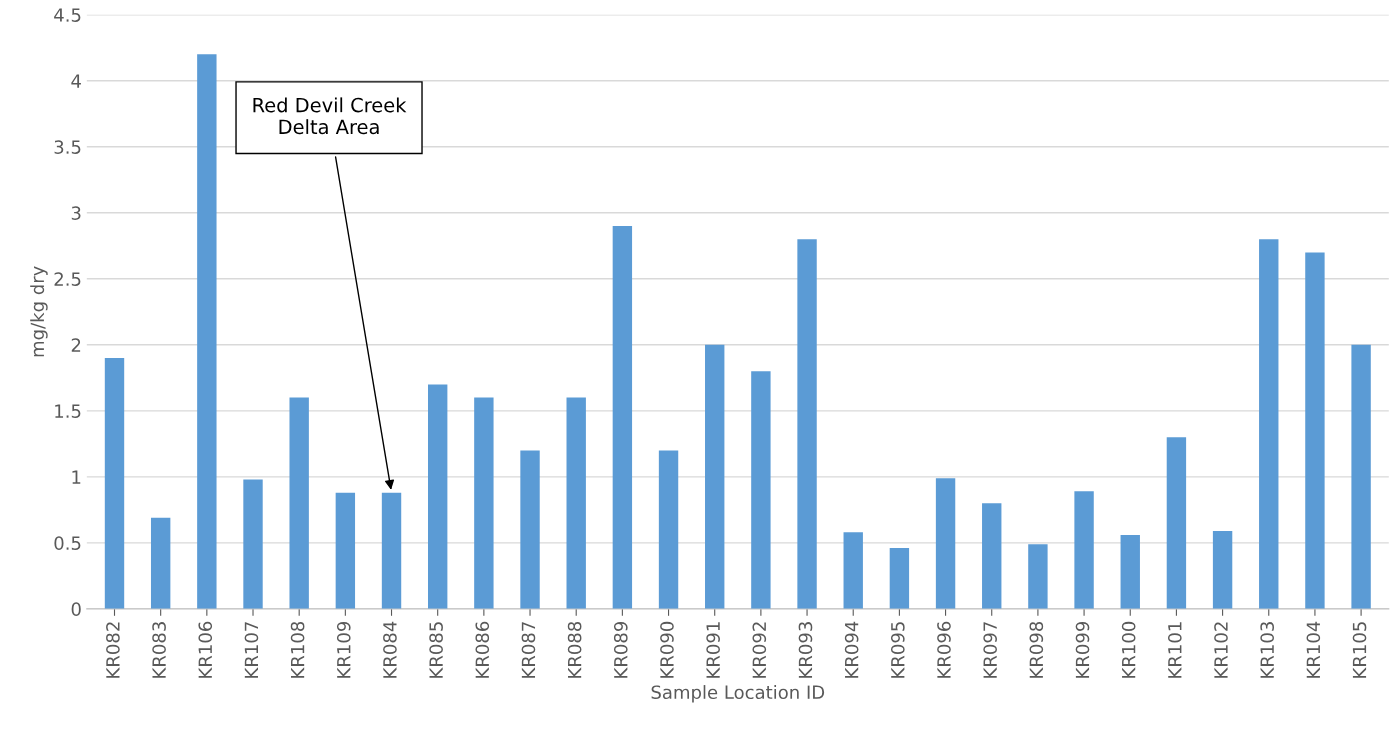  Describe the element at coordinates (68, 411) in the screenshot. I see `y-tick-label: 1.5` at that location.